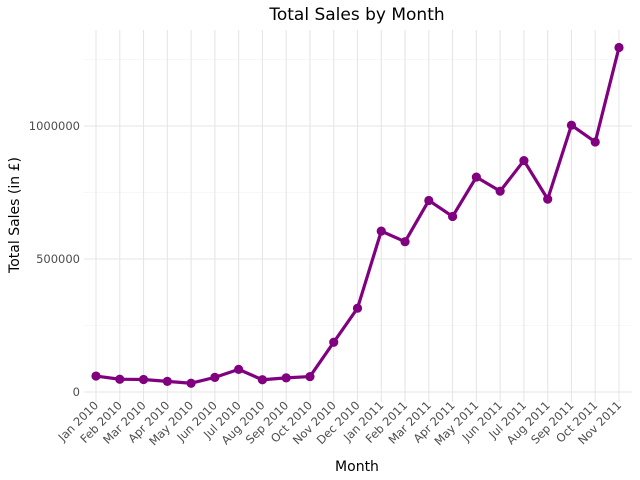 Image resolution: width=640 pixels, height=480 pixels. Describe the element at coordinates (76, 392) in the screenshot. I see `y-tick-label: 0` at that location.